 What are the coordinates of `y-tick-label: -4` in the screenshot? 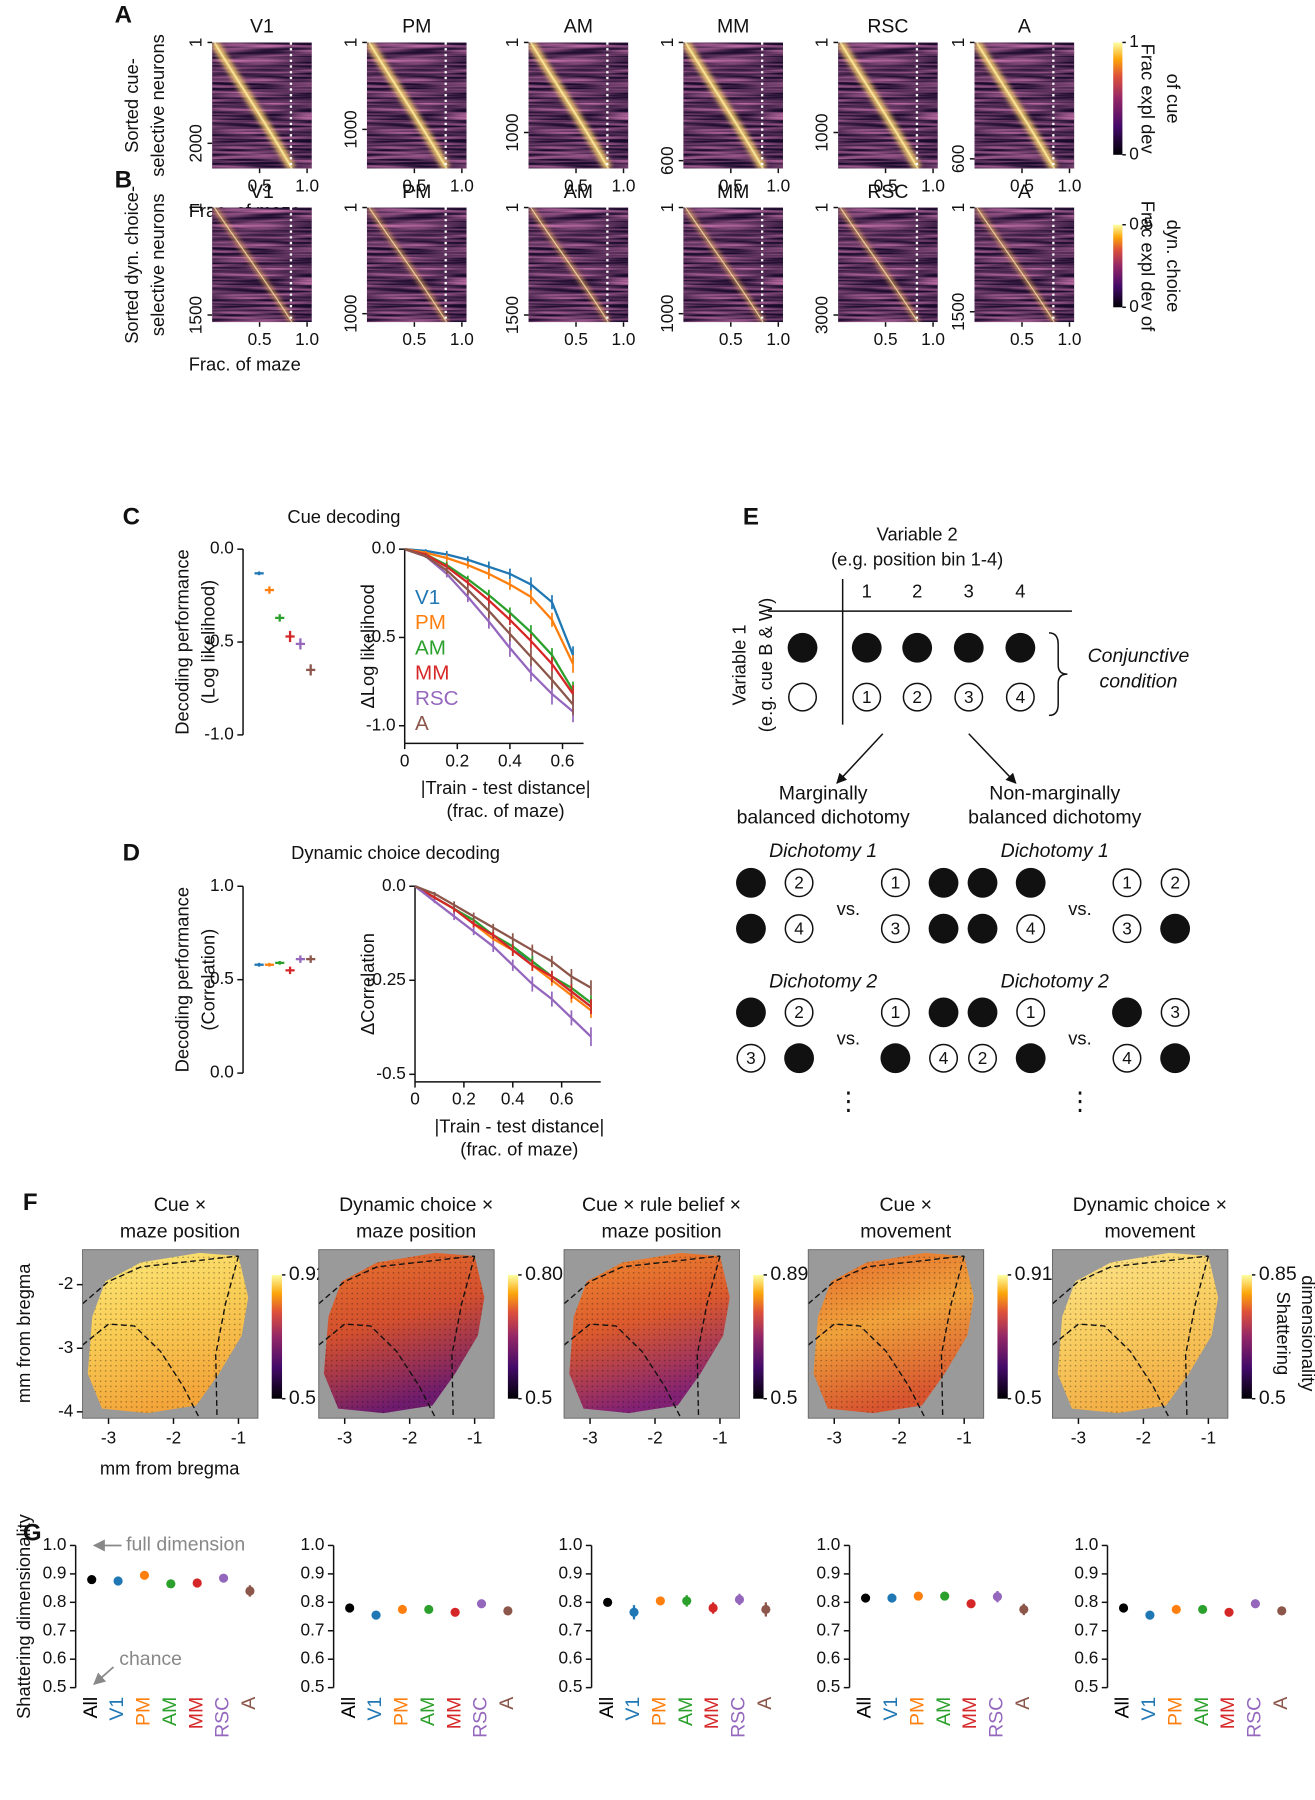 It's located at (66, 1410).